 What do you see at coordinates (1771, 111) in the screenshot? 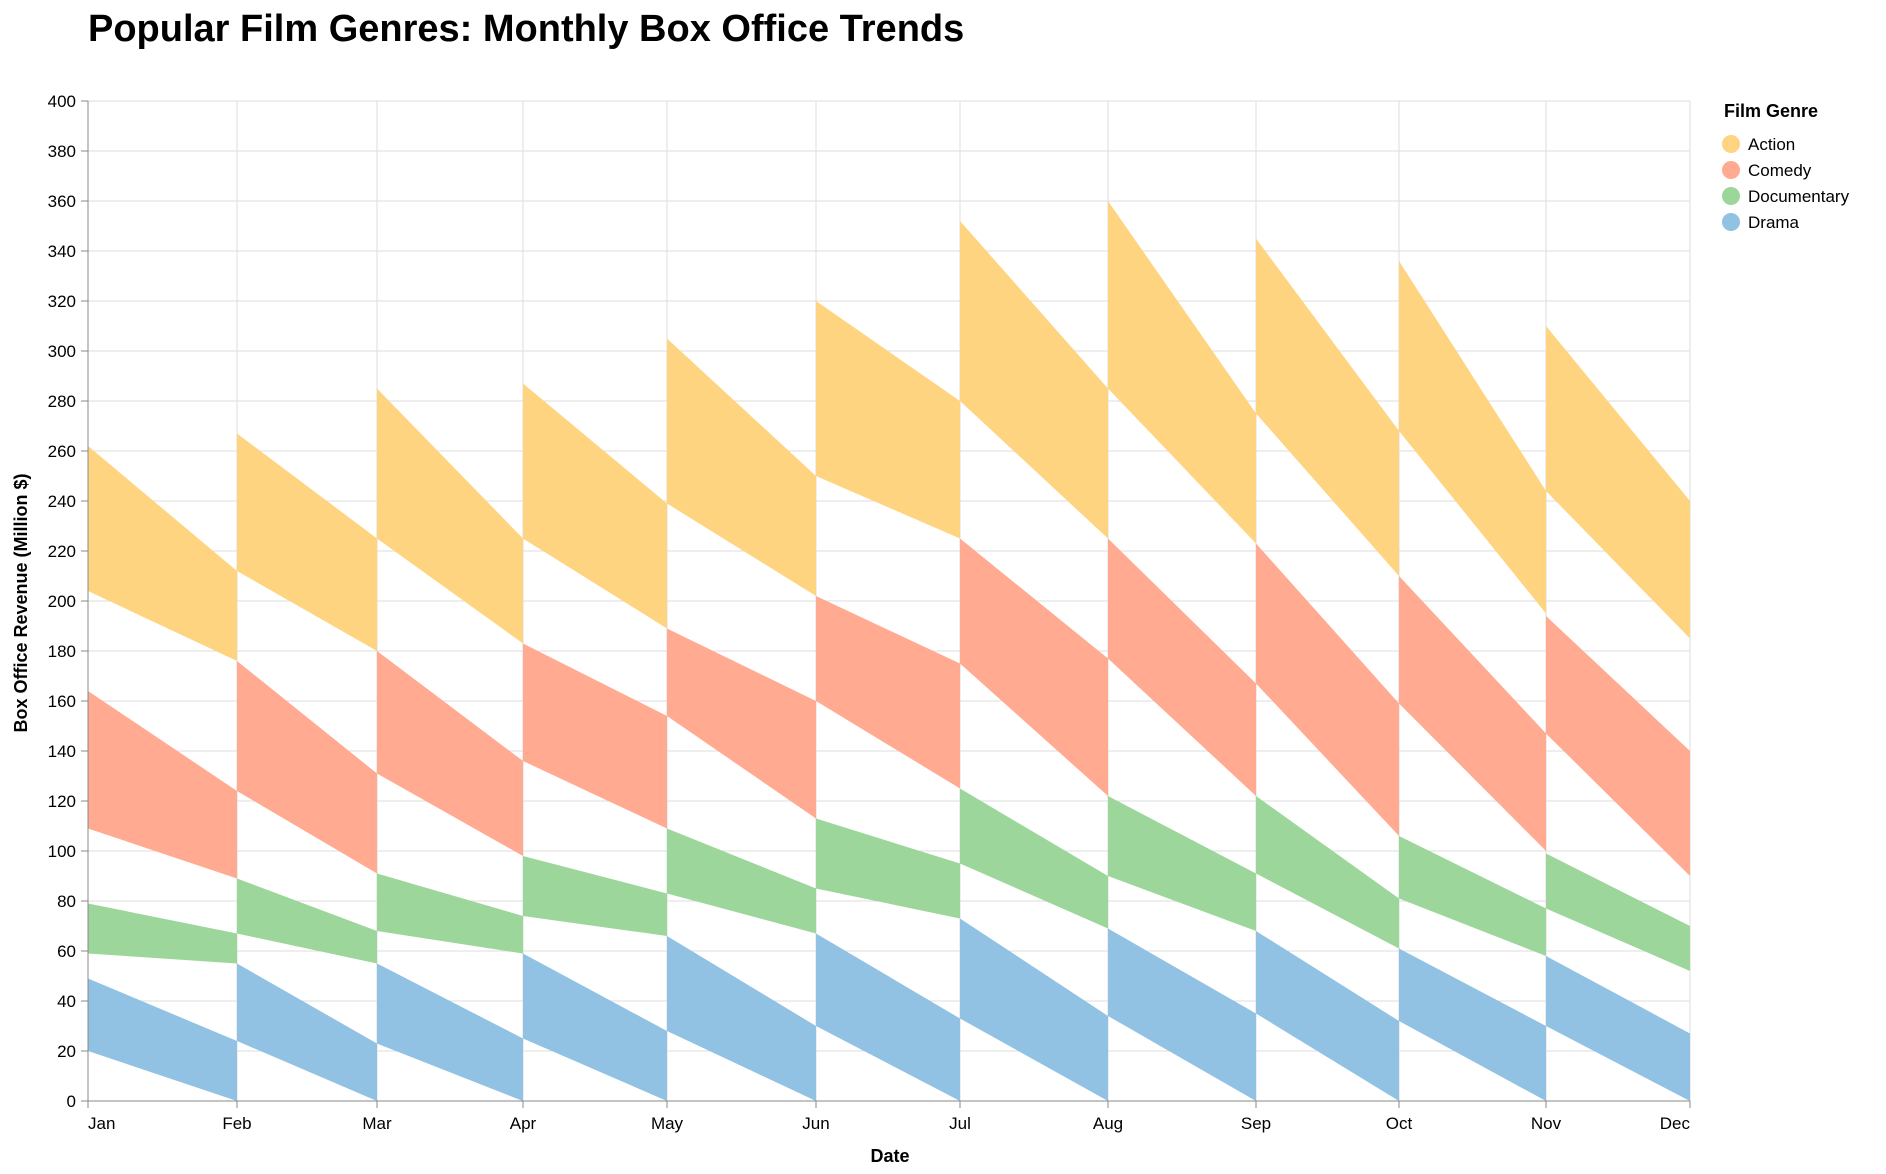
I see `legend-title: Film Genre` at bounding box center [1771, 111].